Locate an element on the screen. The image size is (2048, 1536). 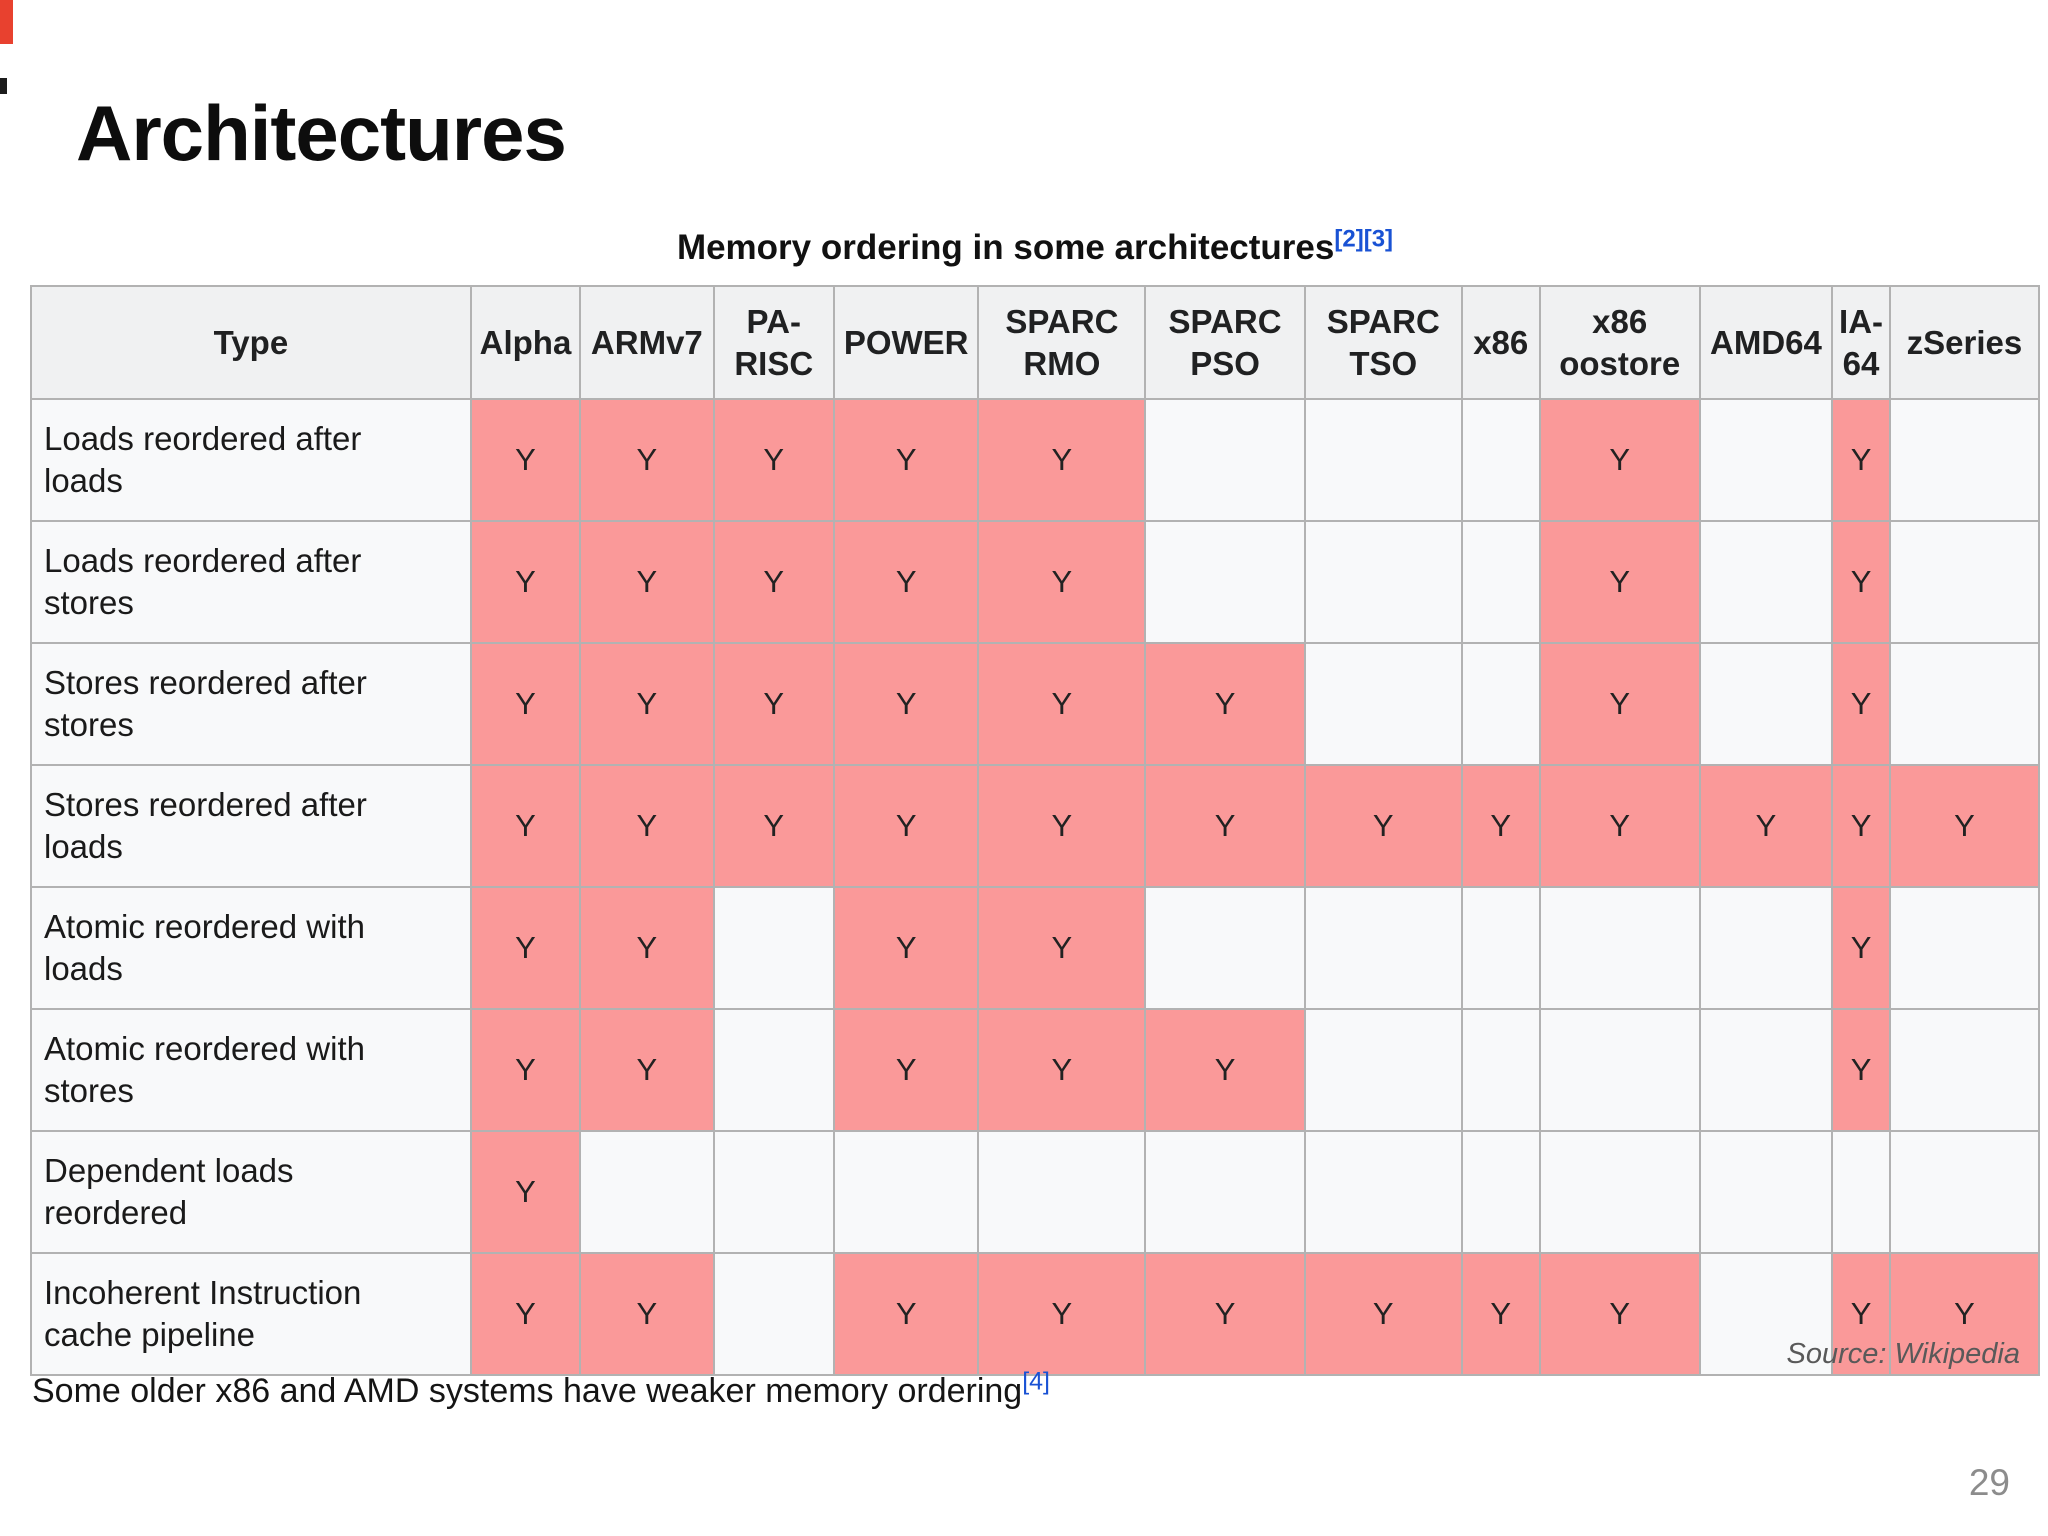
citation-ref-3: [3] is located at coordinates (1378, 239).